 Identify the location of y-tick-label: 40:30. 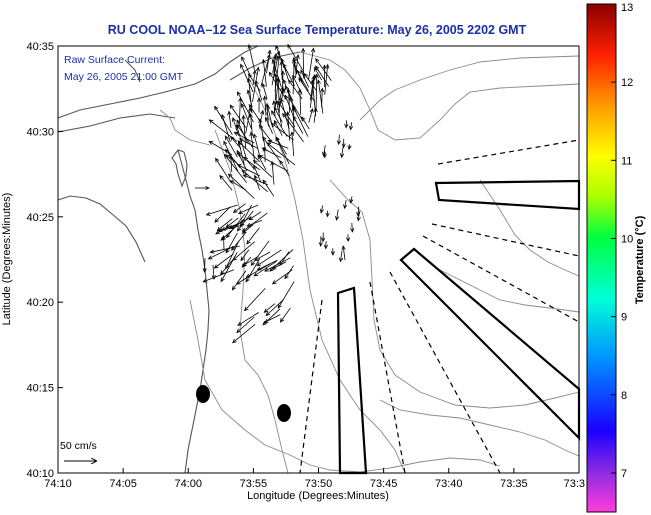
(40, 132).